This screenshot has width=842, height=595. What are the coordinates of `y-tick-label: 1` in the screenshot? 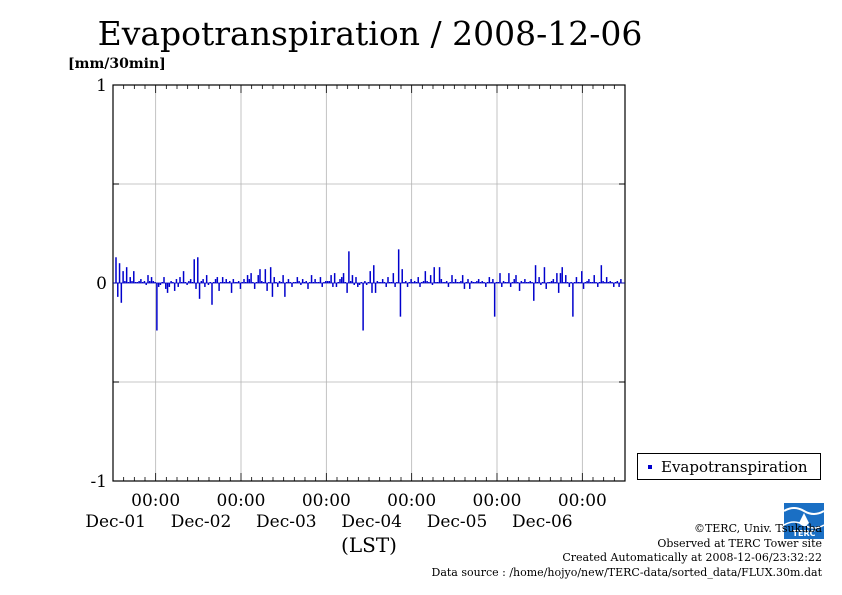 It's located at (101, 86).